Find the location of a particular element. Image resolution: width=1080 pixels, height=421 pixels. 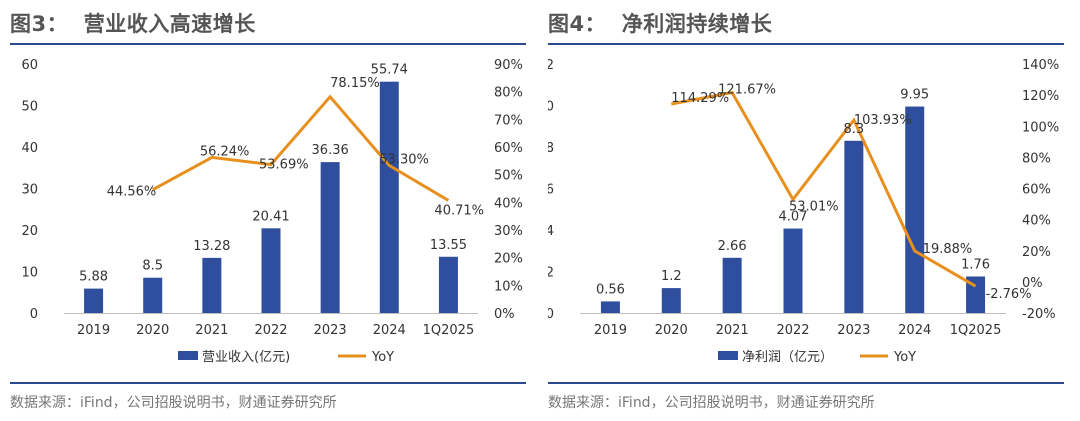

yoy-value-label: 53.01% is located at coordinates (814, 206).